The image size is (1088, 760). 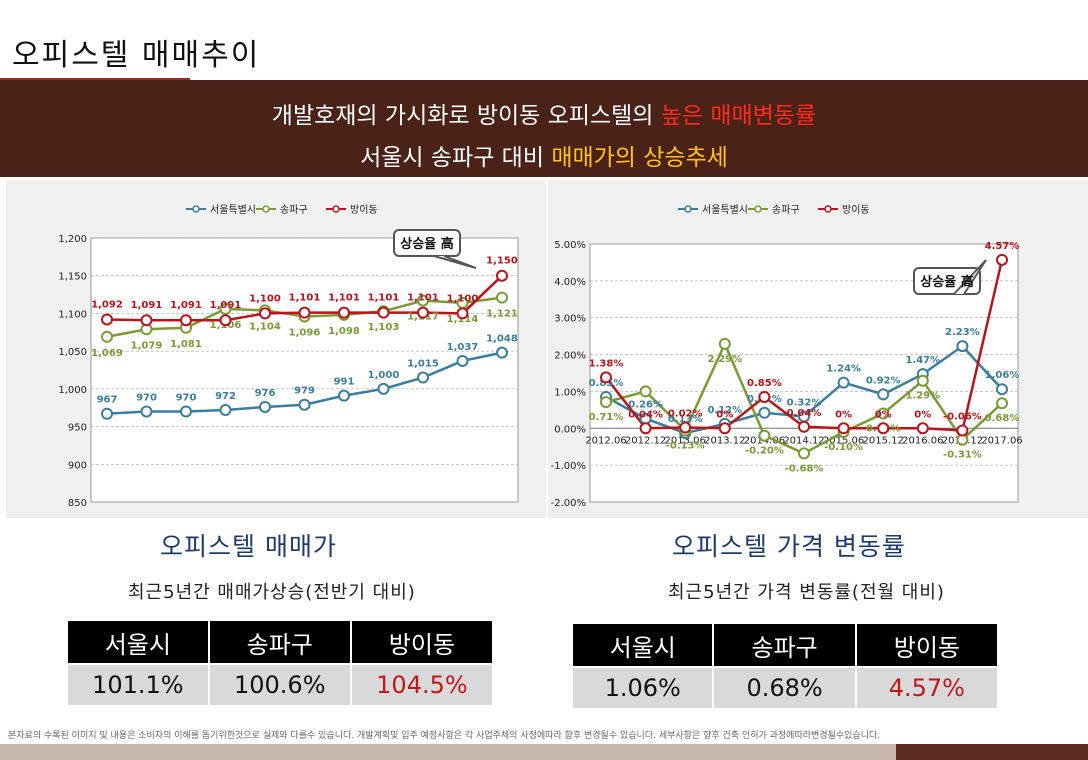 I want to click on value-songpa: 100.6%, so click(x=280, y=684).